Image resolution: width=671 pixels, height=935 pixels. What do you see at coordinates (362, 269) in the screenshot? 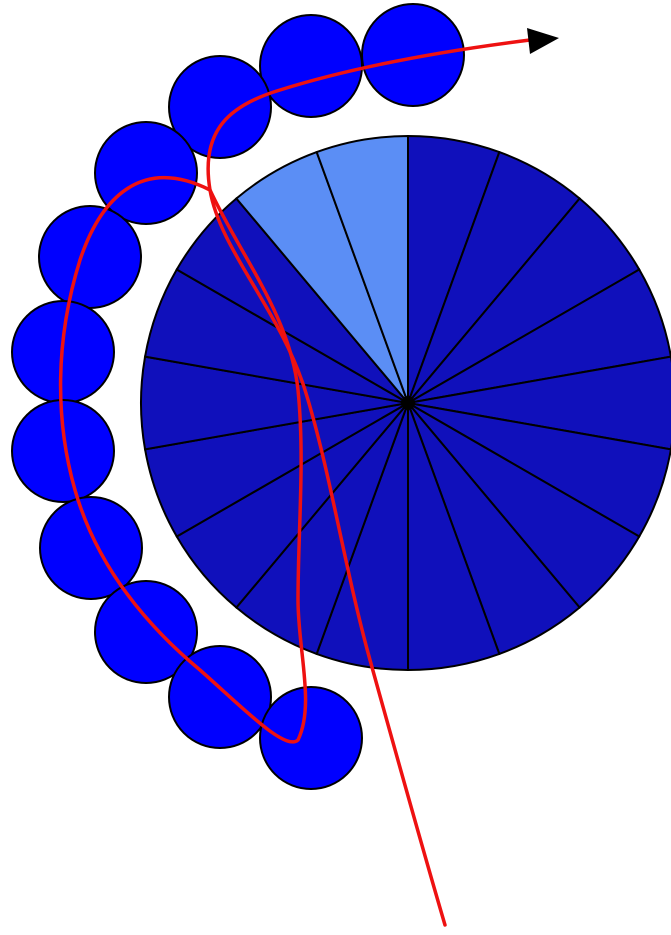
I see `wheel-segment` at bounding box center [362, 269].